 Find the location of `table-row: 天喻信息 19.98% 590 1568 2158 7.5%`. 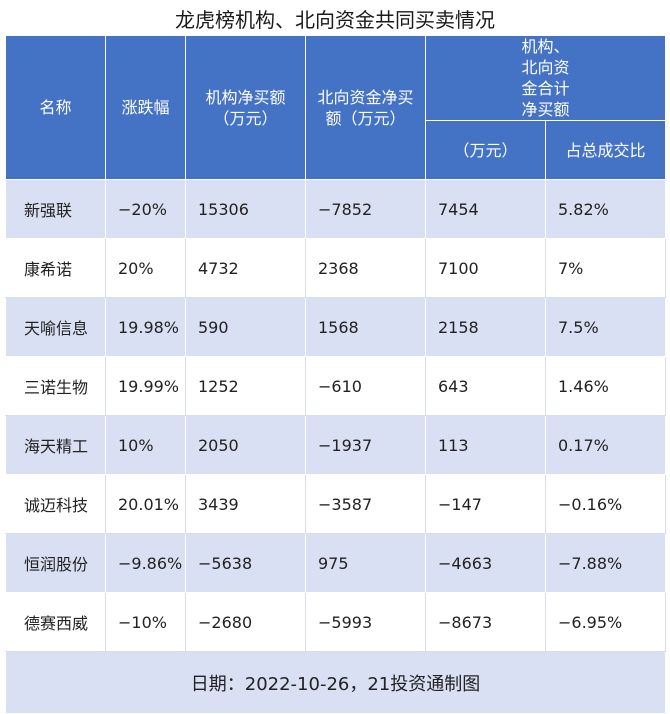

table-row: 天喻信息 19.98% 590 1568 2158 7.5% is located at coordinates (336, 327).